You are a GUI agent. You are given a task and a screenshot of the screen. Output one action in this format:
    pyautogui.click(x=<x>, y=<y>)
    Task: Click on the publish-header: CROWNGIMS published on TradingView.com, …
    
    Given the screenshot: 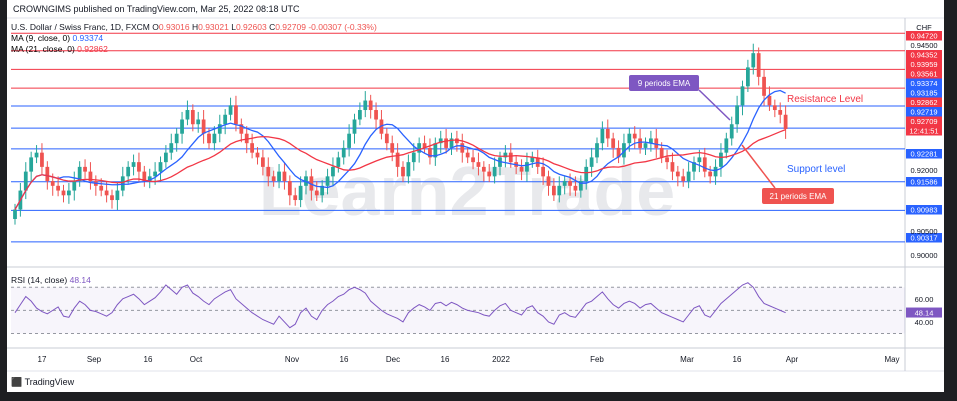 What is the action you would take?
    pyautogui.click(x=475, y=9)
    